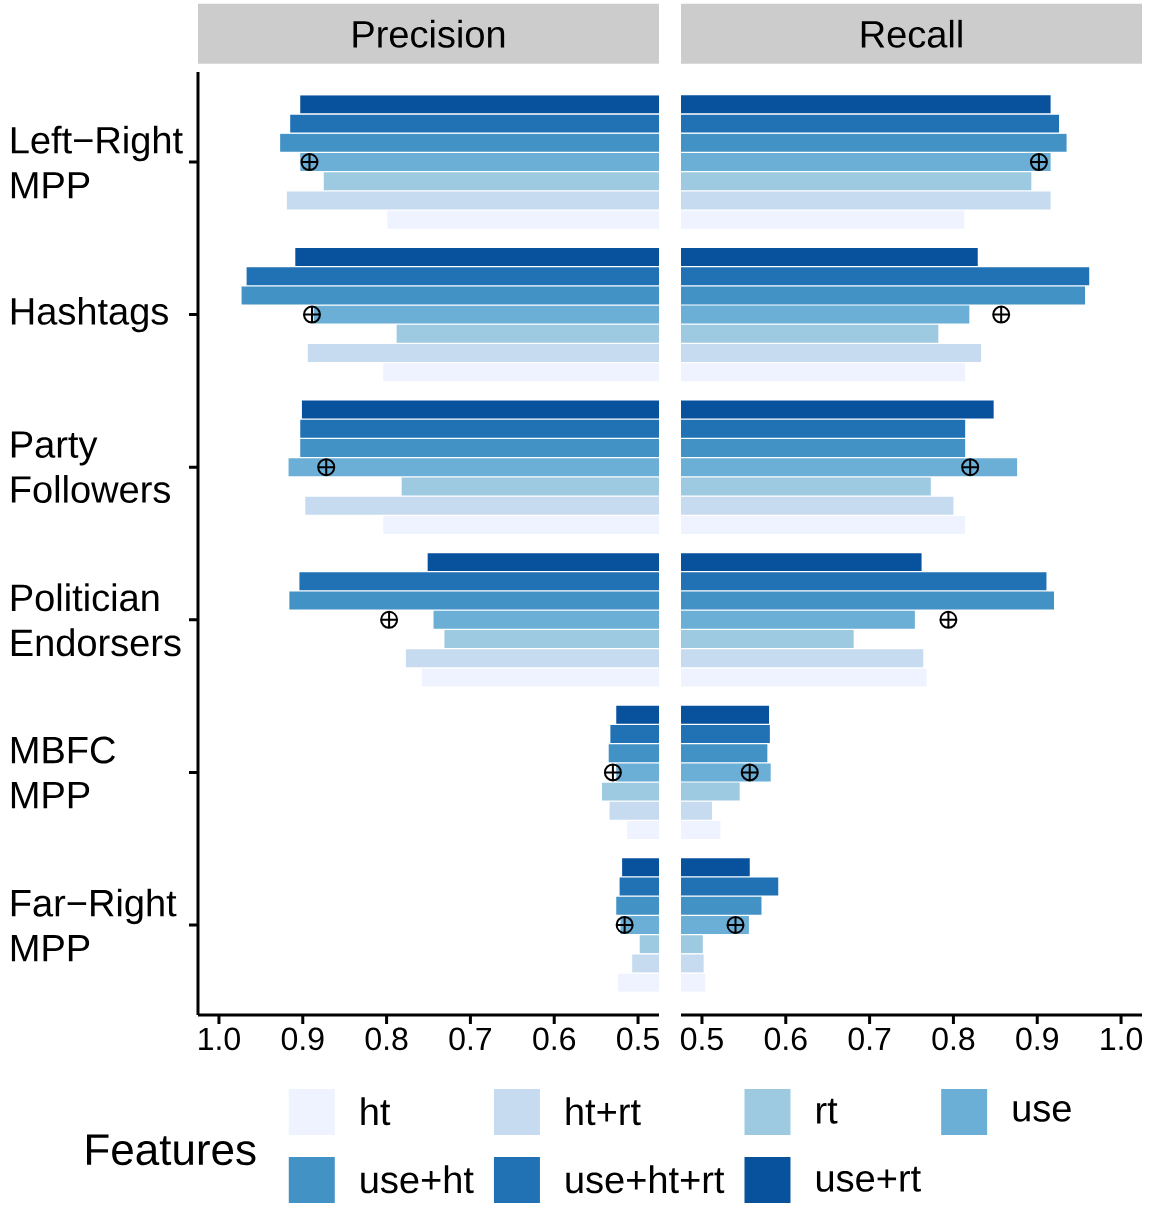  I want to click on y-tick-label: Far−Right MPP, so click(94, 925).